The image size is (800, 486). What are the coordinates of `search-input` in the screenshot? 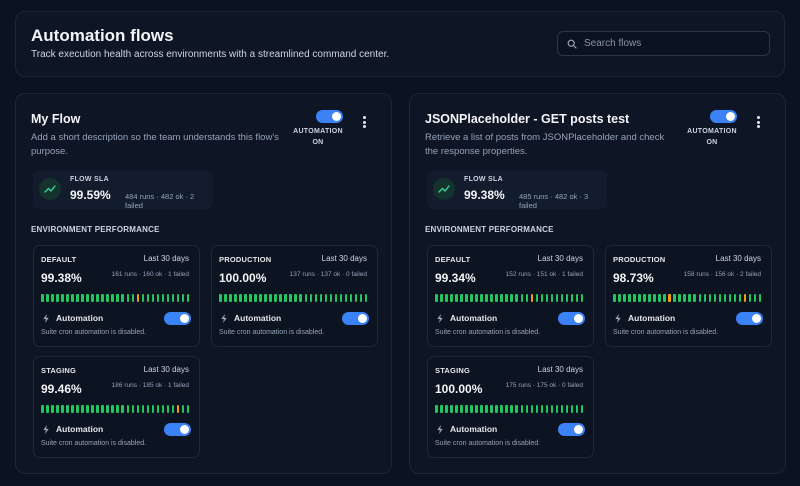 It's located at (674, 43).